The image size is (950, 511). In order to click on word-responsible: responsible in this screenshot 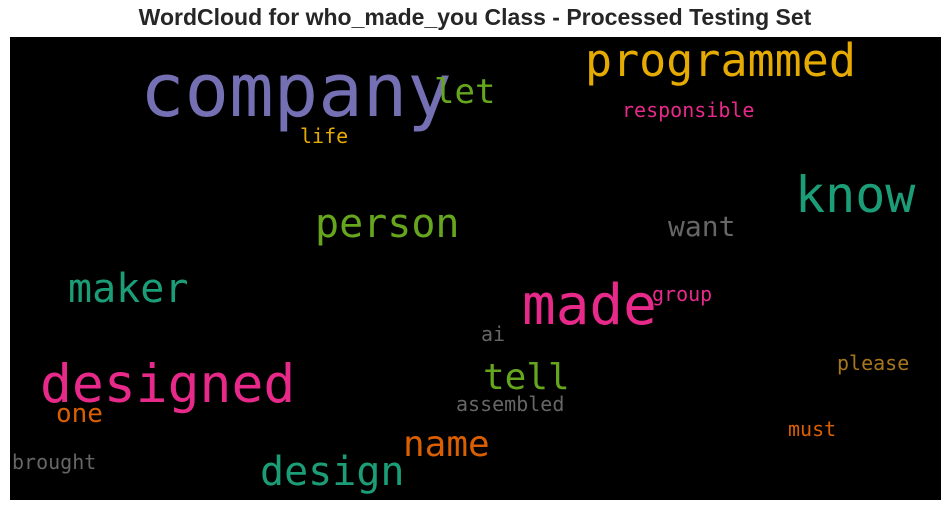, I will do `click(688, 110)`.